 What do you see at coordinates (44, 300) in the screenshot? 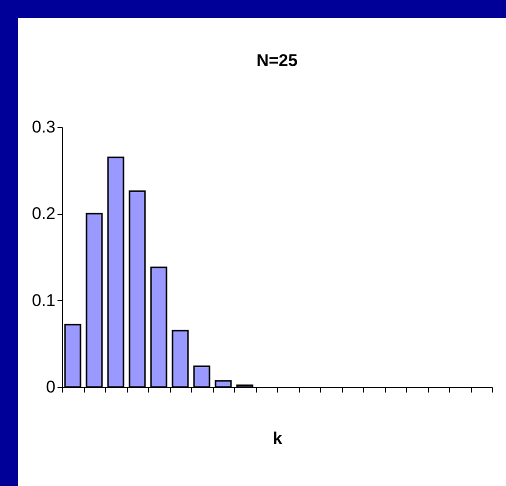
I see `y-tick-label: 0.1` at bounding box center [44, 300].